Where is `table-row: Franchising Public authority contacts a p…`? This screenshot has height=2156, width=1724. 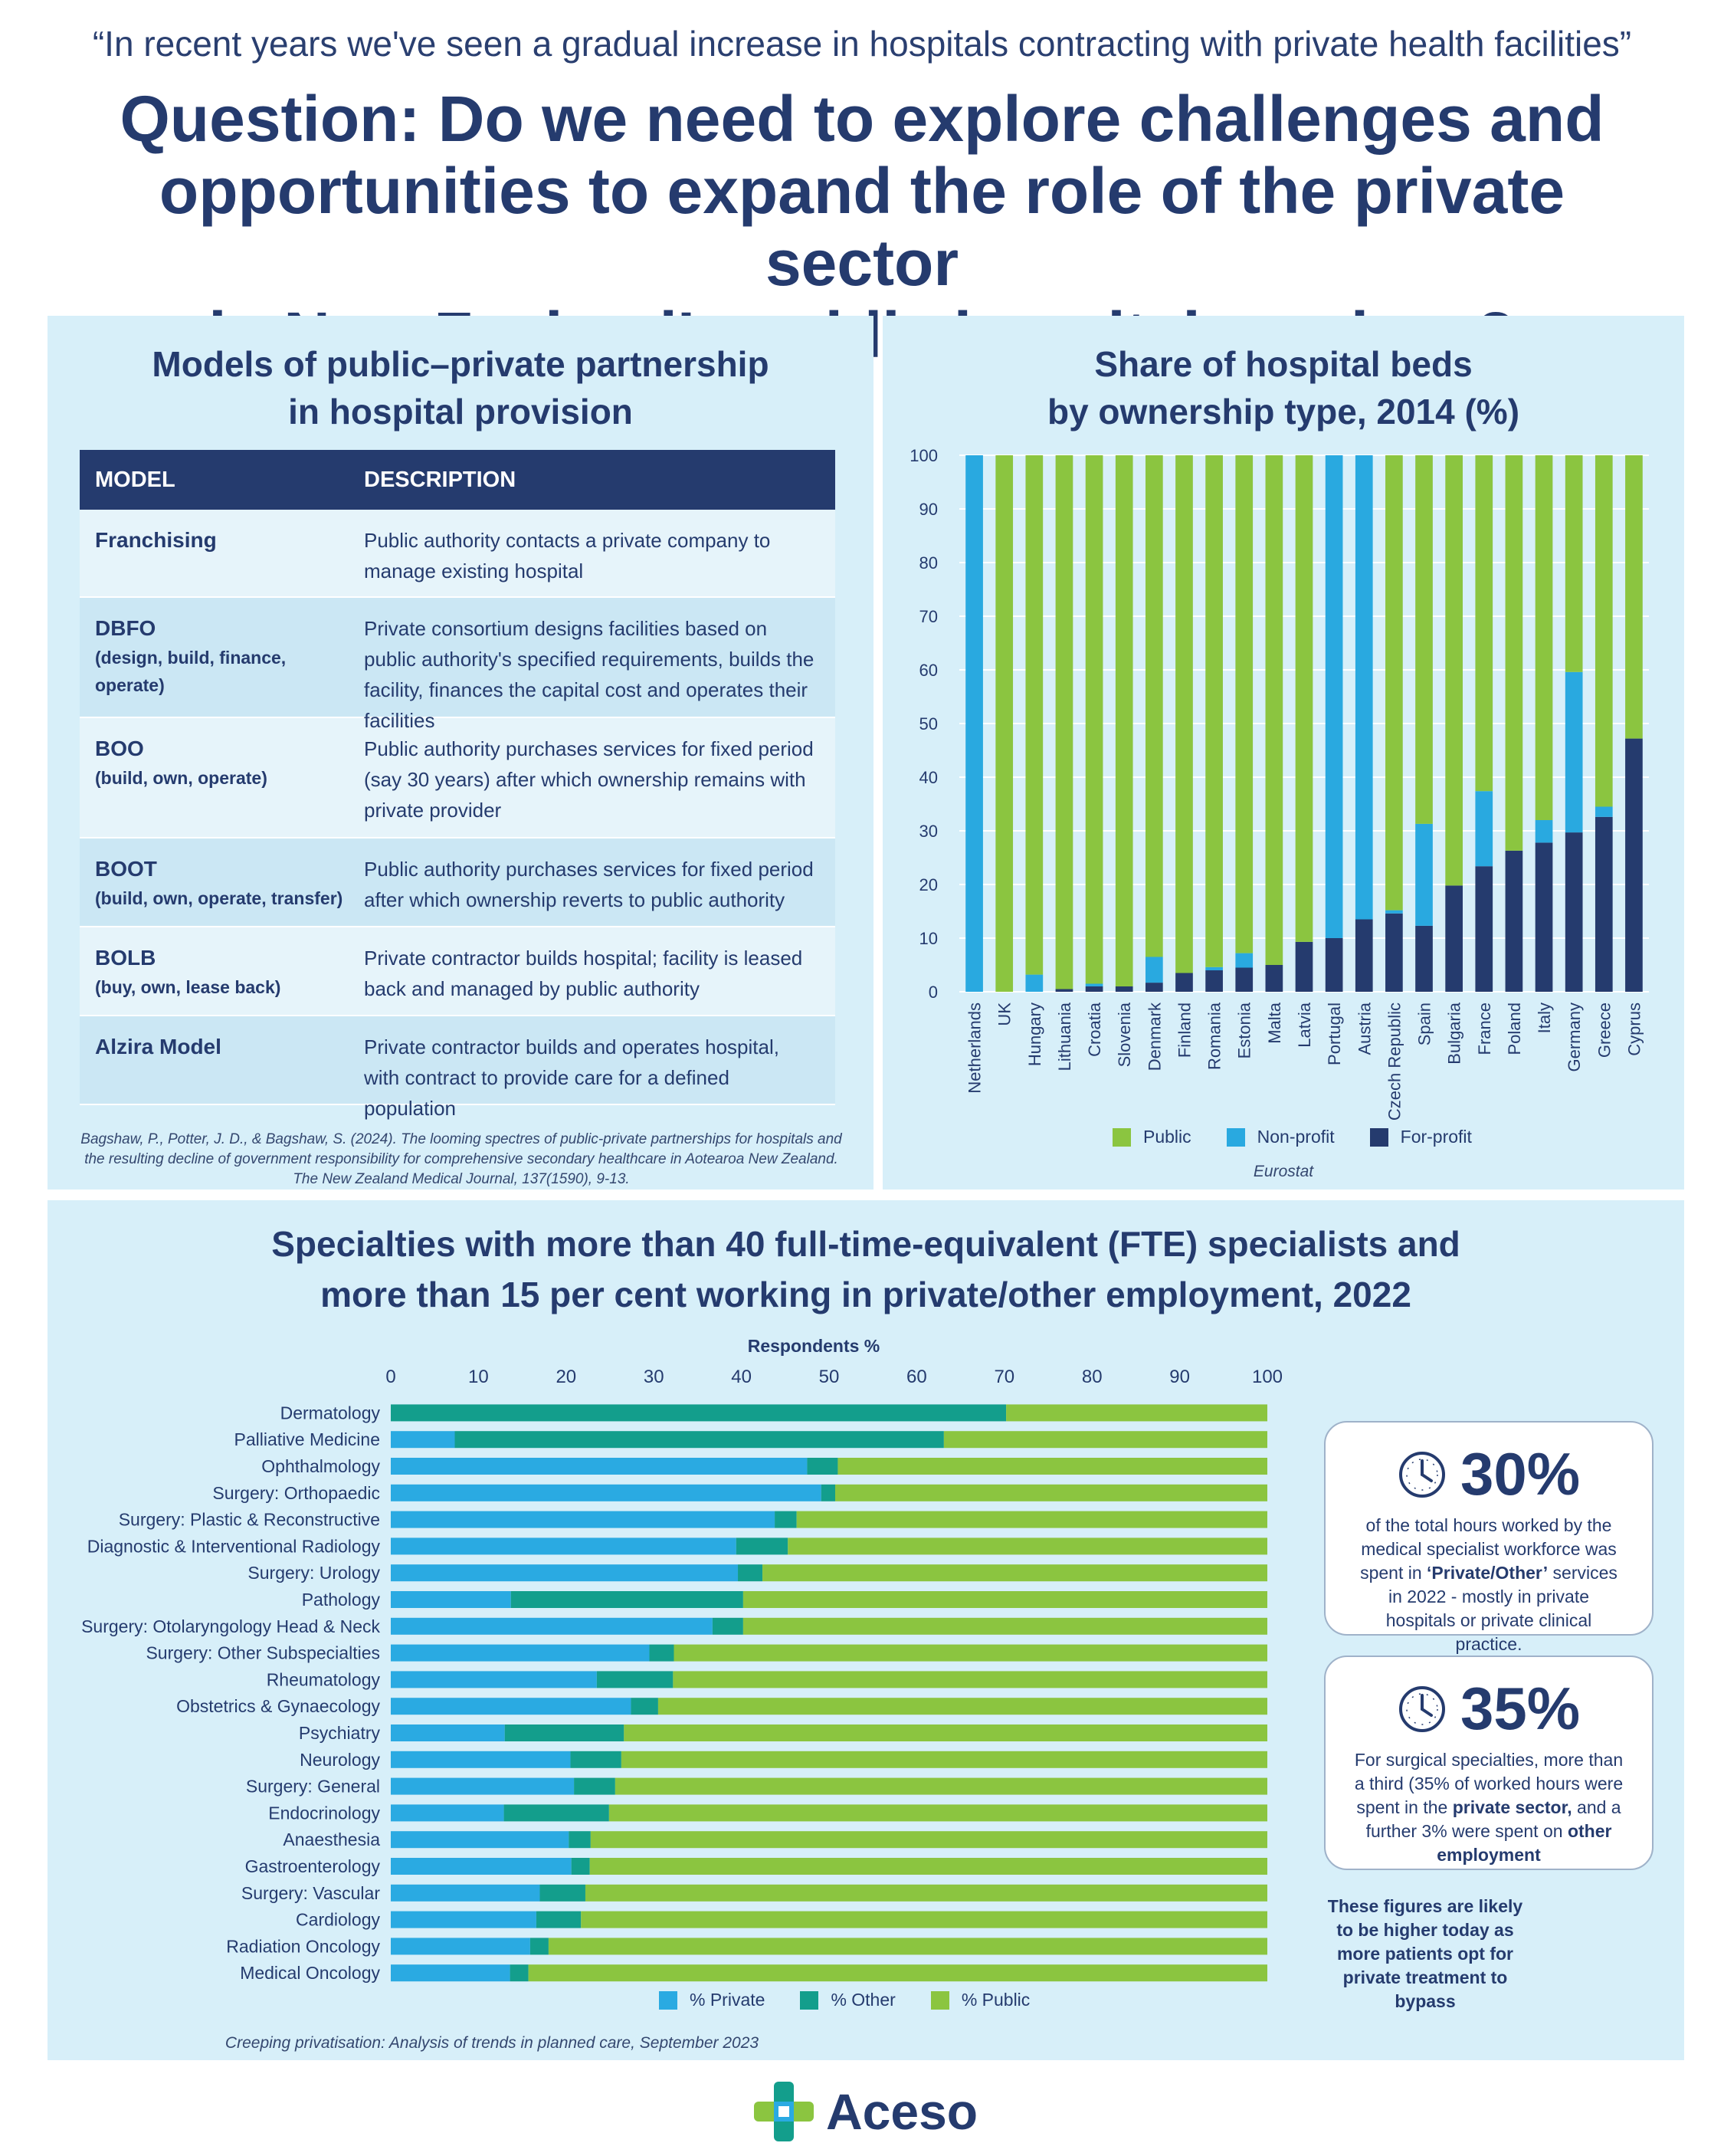 table-row: Franchising Public authority contacts a p… is located at coordinates (458, 554).